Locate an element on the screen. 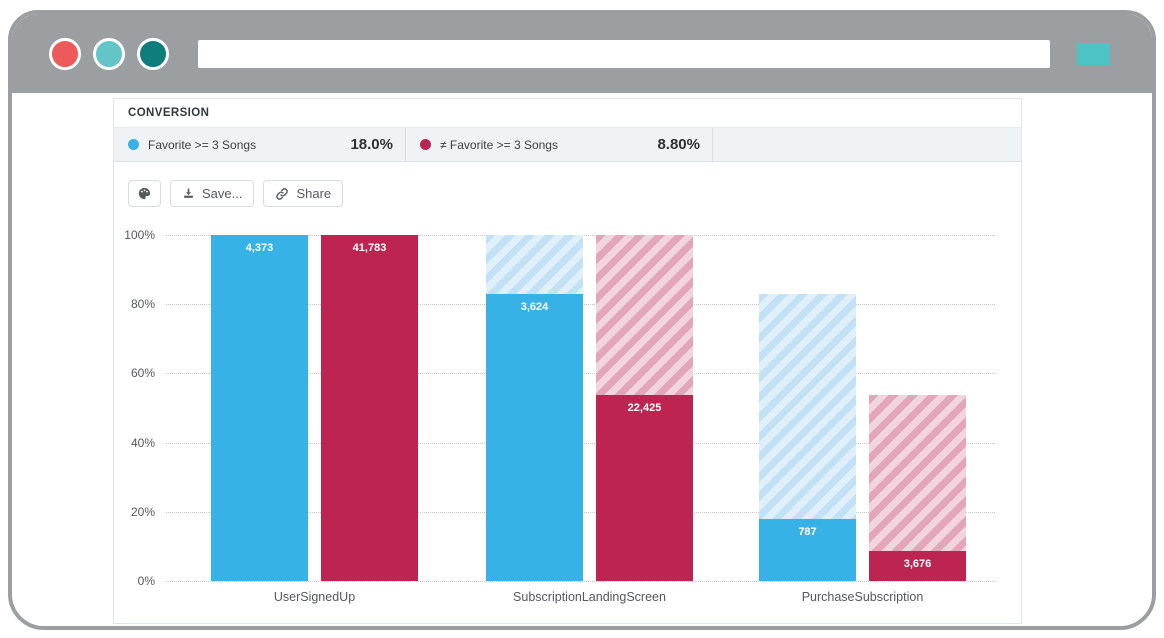 The image size is (1164, 638). window-maximize-button is located at coordinates (153, 53).